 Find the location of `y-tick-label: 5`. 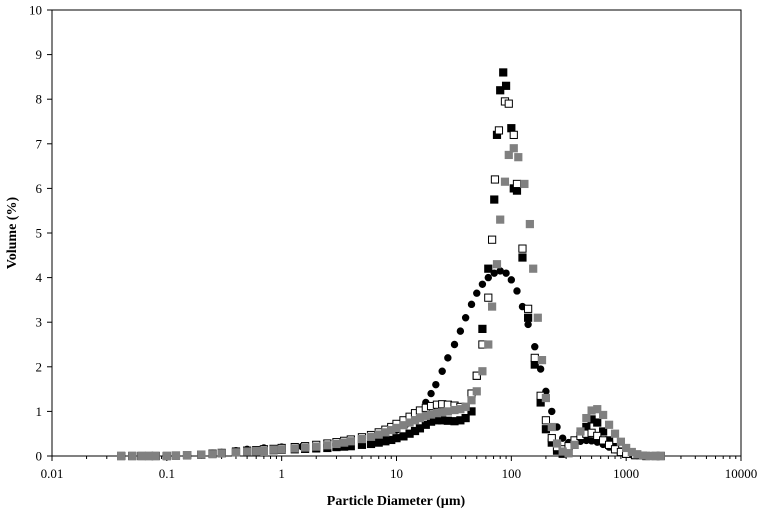

y-tick-label: 5 is located at coordinates (39, 233).